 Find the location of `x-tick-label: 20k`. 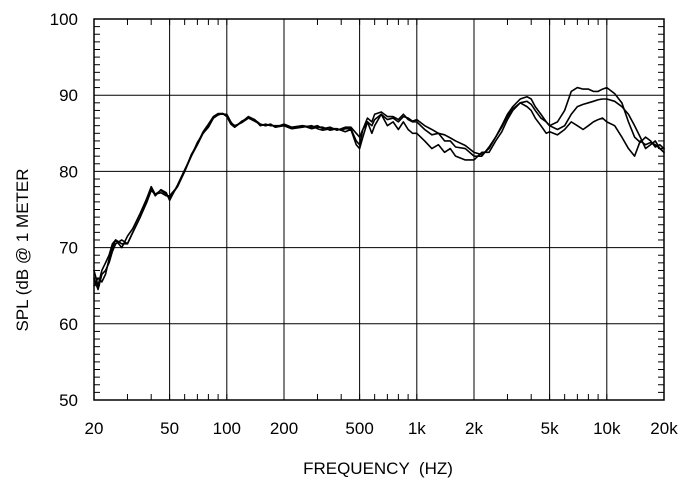

x-tick-label: 20k is located at coordinates (664, 428).